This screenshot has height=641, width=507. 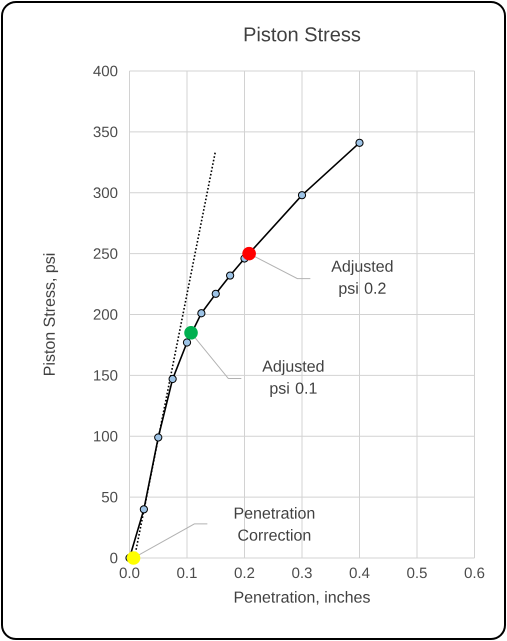 What do you see at coordinates (130, 573) in the screenshot?
I see `x-tick-label: 0.0` at bounding box center [130, 573].